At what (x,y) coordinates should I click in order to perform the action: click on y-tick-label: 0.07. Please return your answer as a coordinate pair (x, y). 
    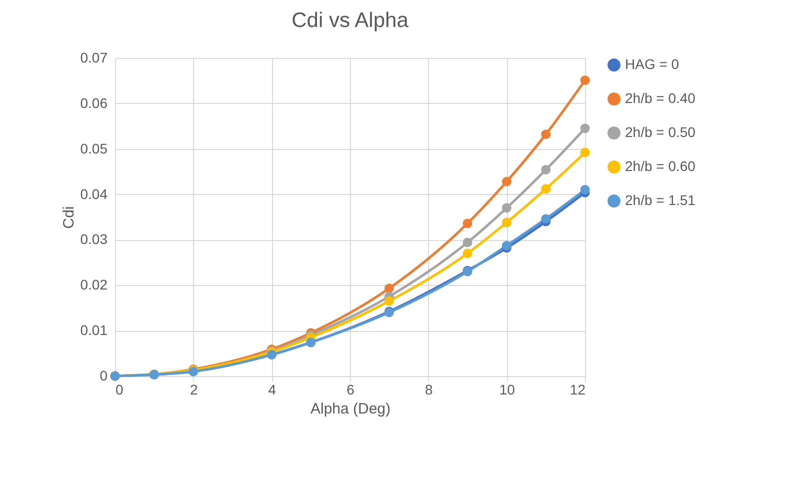
    Looking at the image, I should click on (94, 58).